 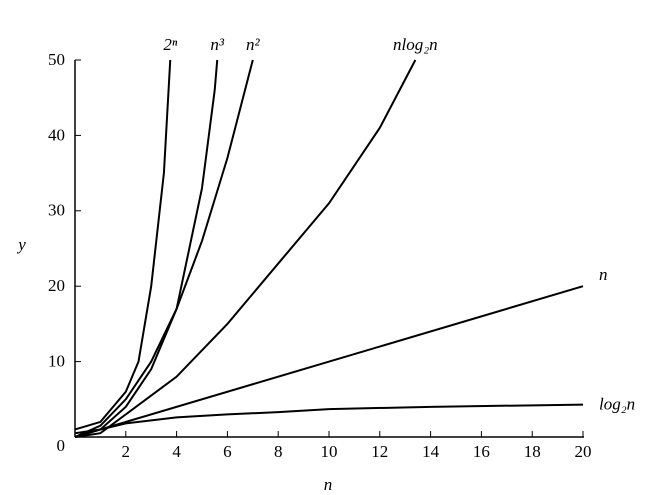 I want to click on x-tick-label: 2, so click(x=126, y=451).